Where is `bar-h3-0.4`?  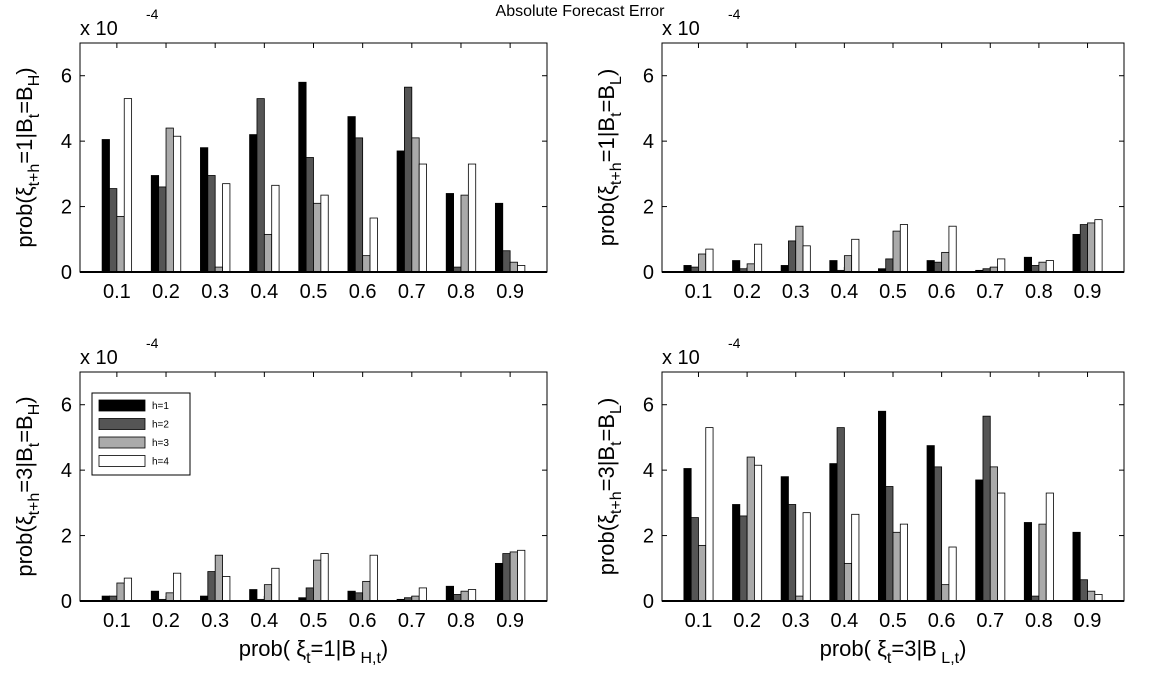
bar-h3-0.4 is located at coordinates (268, 593).